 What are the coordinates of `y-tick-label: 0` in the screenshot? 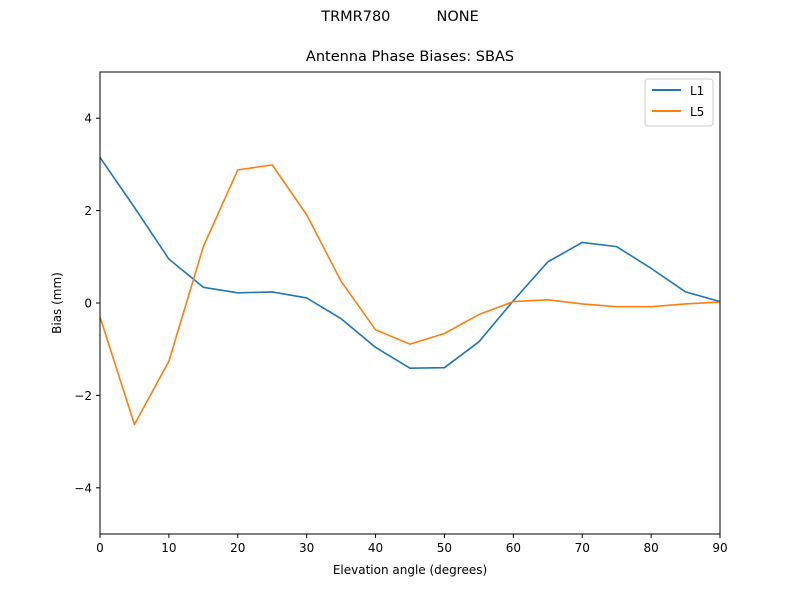 It's located at (88, 304).